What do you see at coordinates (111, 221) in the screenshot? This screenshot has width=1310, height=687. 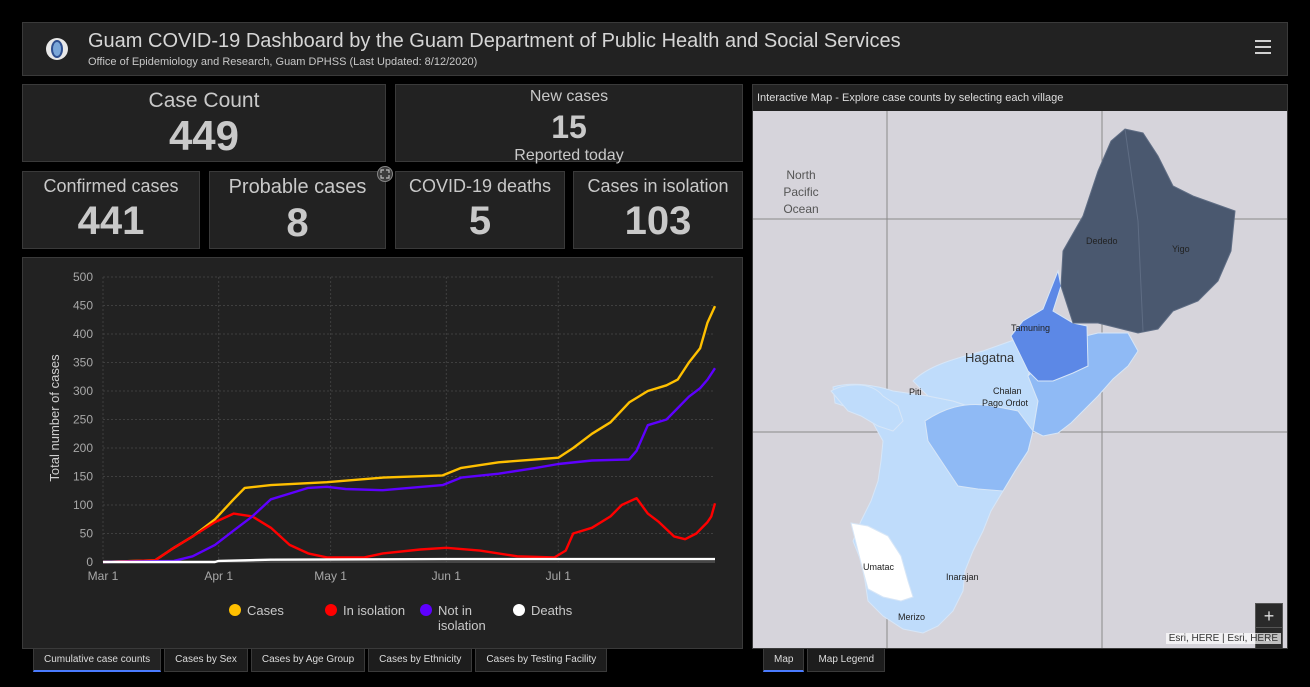 I see `confirmed-cases-value: 441` at bounding box center [111, 221].